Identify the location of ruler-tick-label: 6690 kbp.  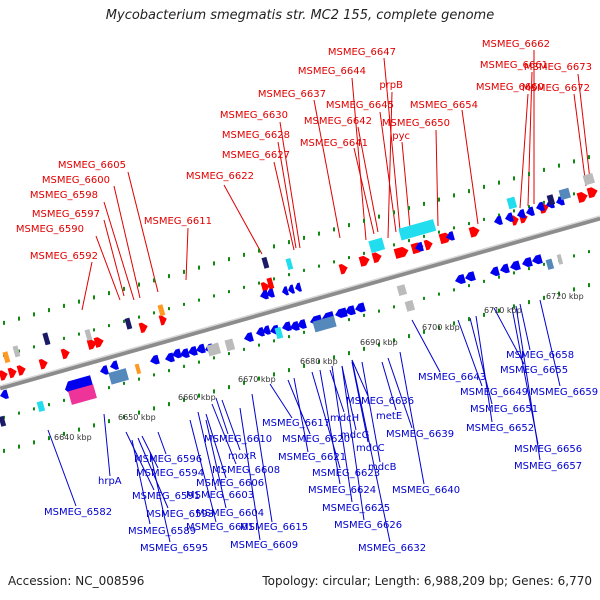
(379, 342).